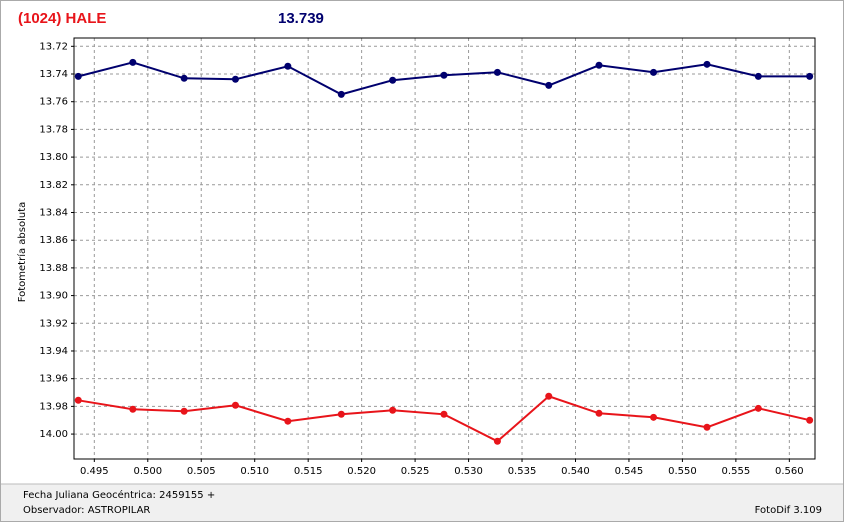 This screenshot has height=522, width=844. Describe the element at coordinates (53, 74) in the screenshot. I see `y-tick-label: 13.74` at that location.